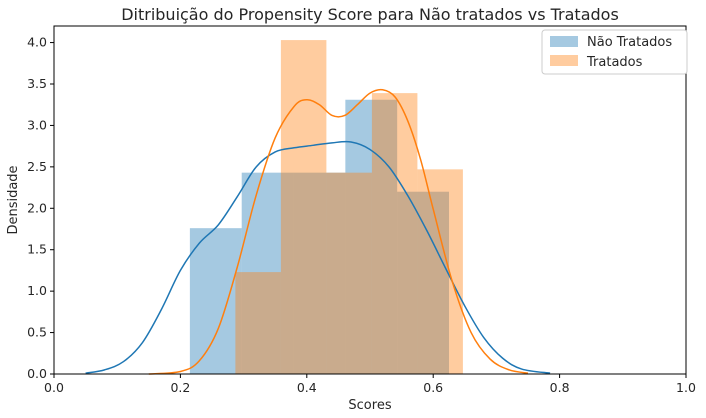 The image size is (706, 418). What do you see at coordinates (564, 60) in the screenshot?
I see `legend-swatch-tratados` at bounding box center [564, 60].